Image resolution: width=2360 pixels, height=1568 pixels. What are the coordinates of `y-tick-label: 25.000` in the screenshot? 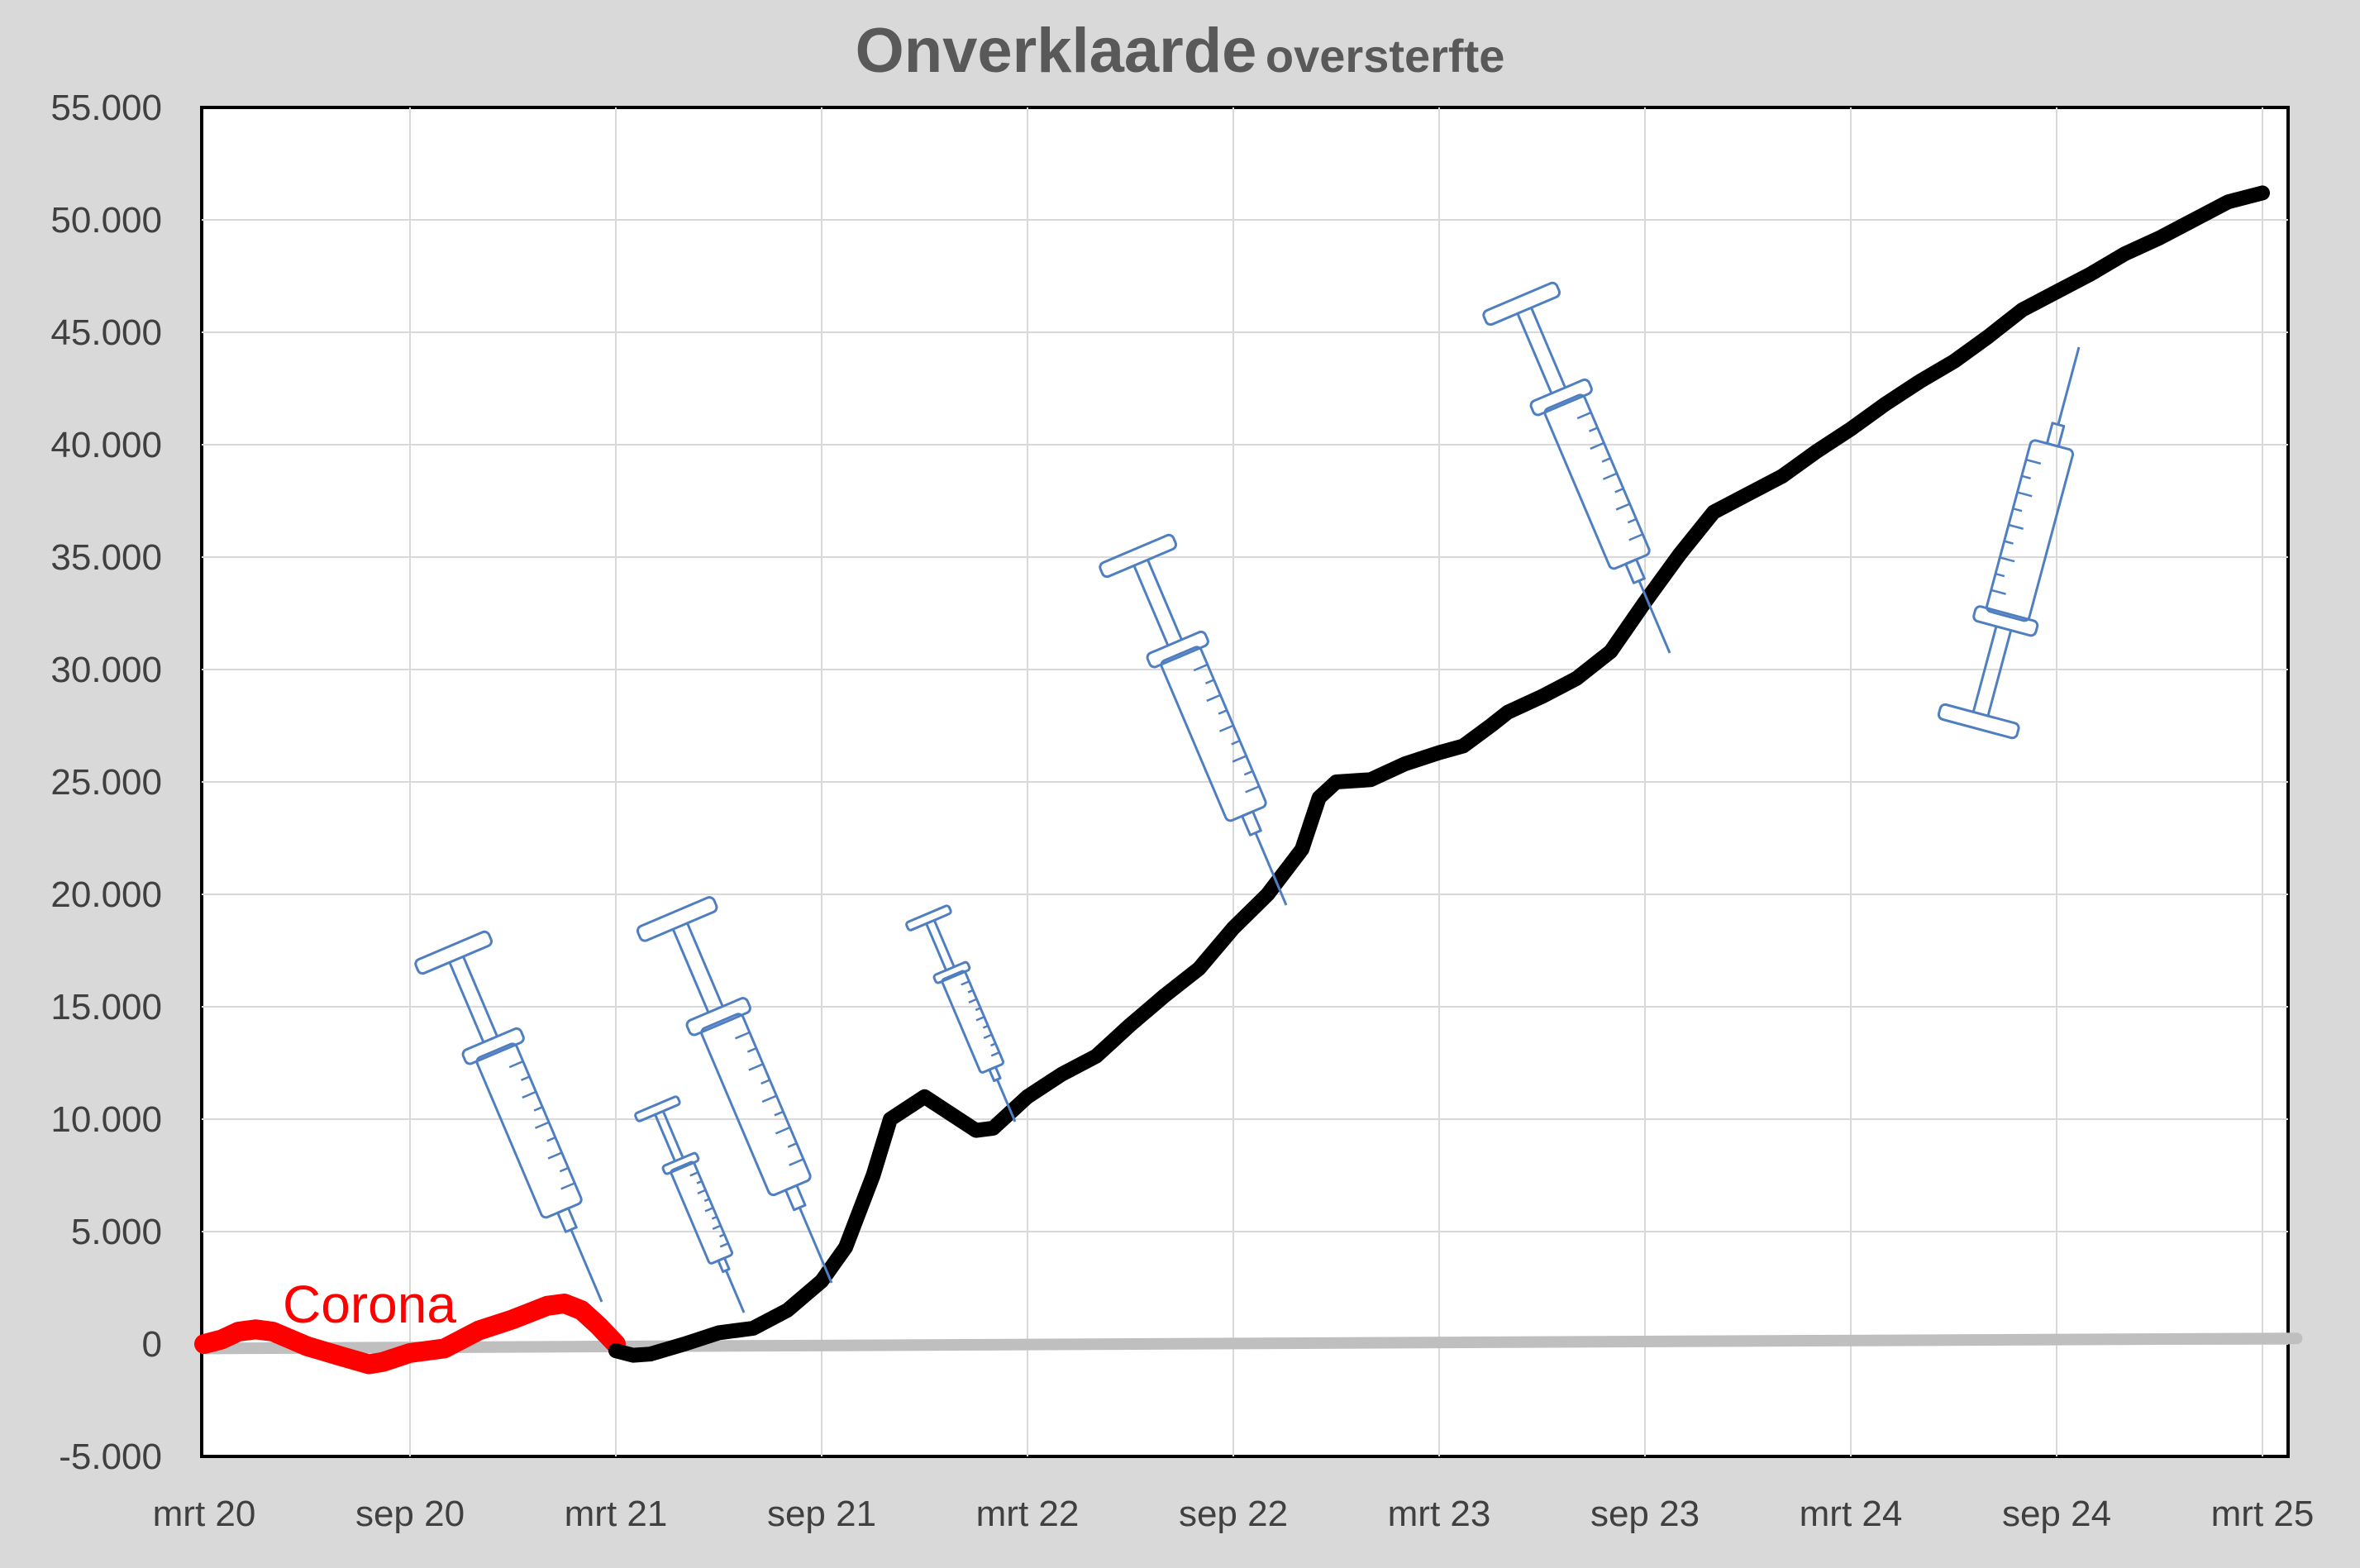 It's located at (106, 782).